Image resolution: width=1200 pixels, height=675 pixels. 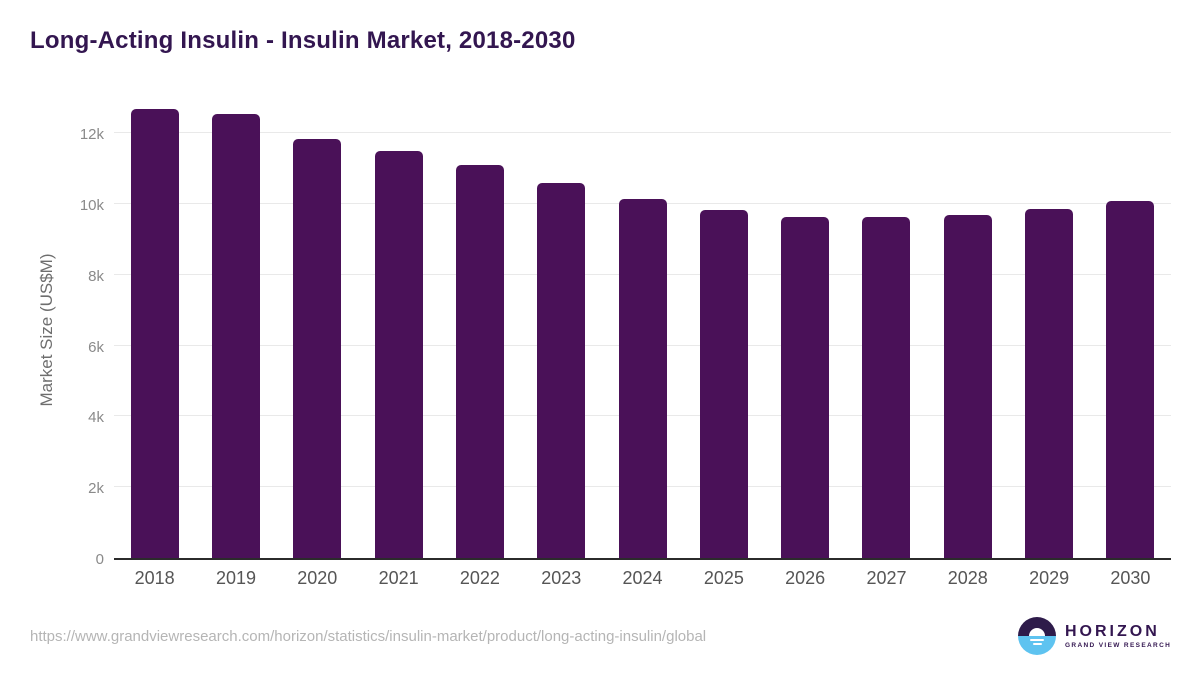 I want to click on bar-2028, so click(x=967, y=386).